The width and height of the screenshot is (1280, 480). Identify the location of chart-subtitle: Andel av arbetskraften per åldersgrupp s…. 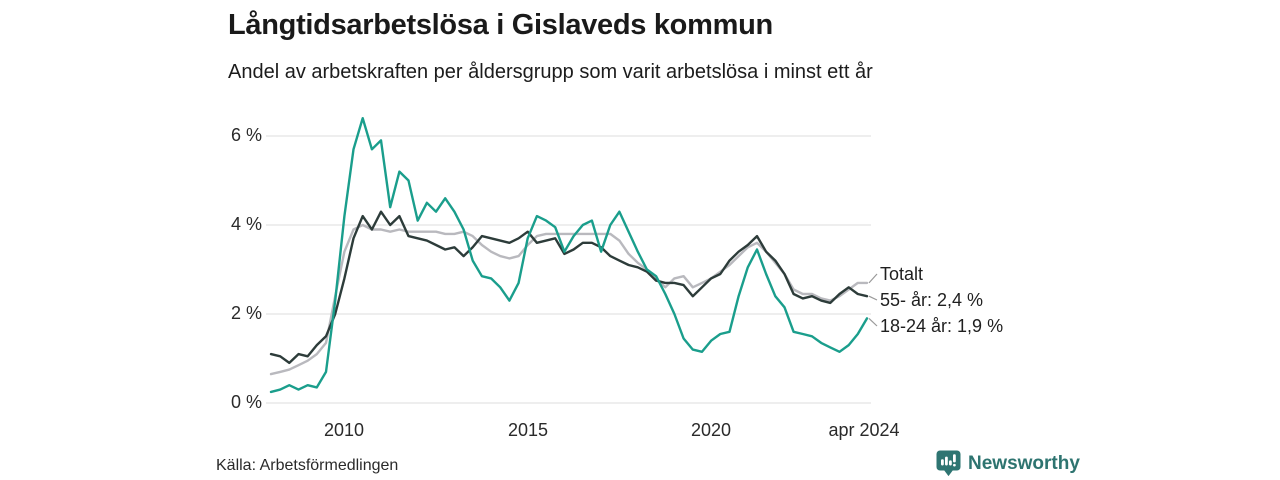
(550, 72).